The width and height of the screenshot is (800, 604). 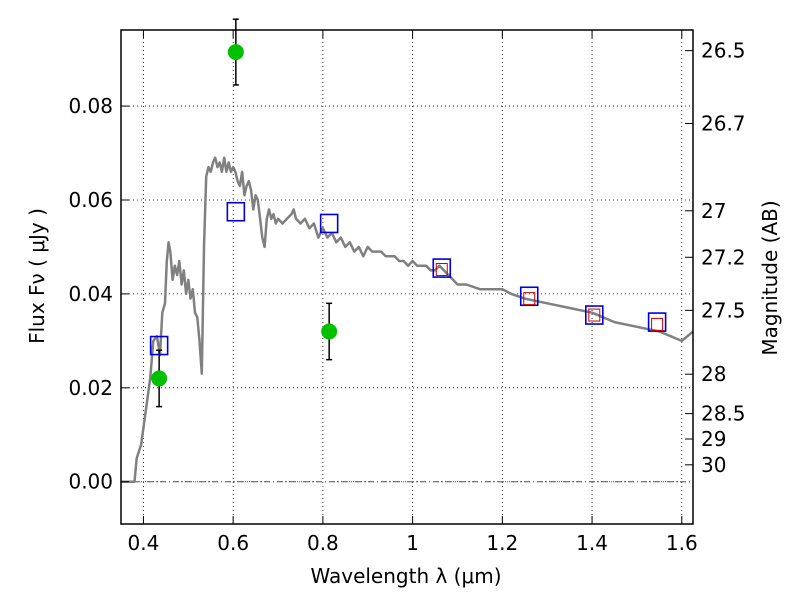 What do you see at coordinates (723, 123) in the screenshot?
I see `magnitude-tick-label: 26.7` at bounding box center [723, 123].